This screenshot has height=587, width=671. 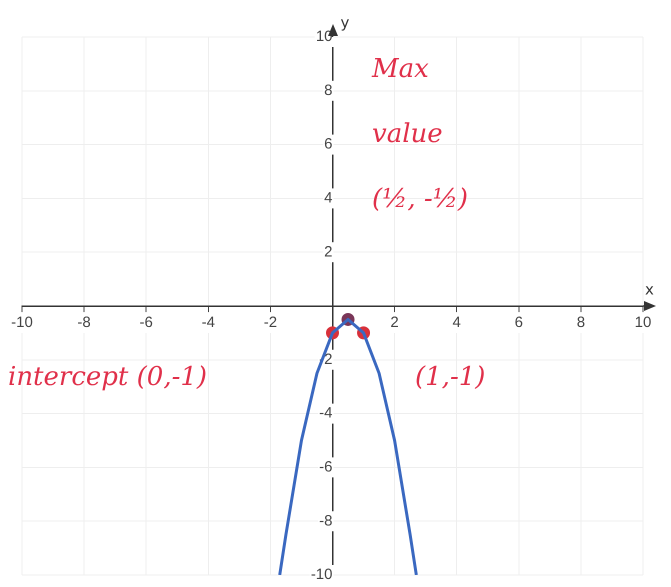 I want to click on x-tick-label: 6, so click(x=518, y=323).